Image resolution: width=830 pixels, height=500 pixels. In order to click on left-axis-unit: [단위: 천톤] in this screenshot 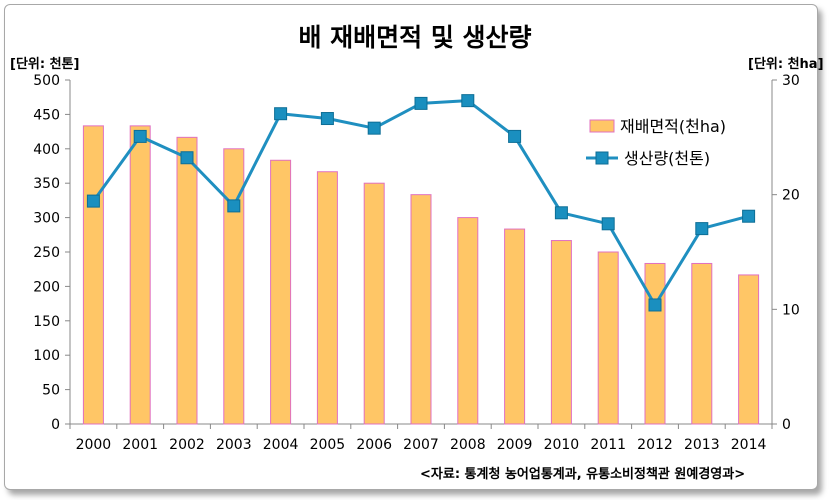, I will do `click(45, 64)`.